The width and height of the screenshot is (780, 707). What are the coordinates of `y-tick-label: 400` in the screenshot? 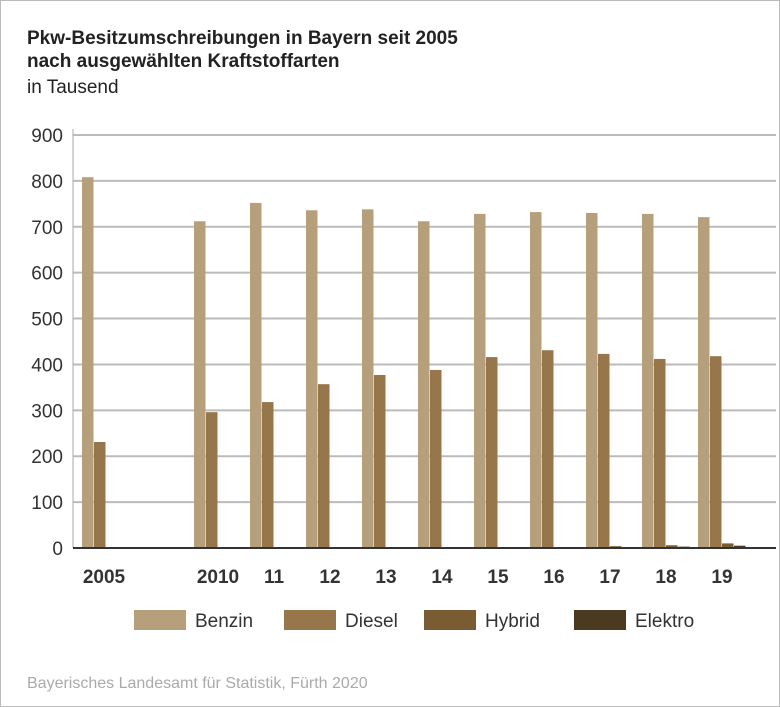 It's located at (47, 365).